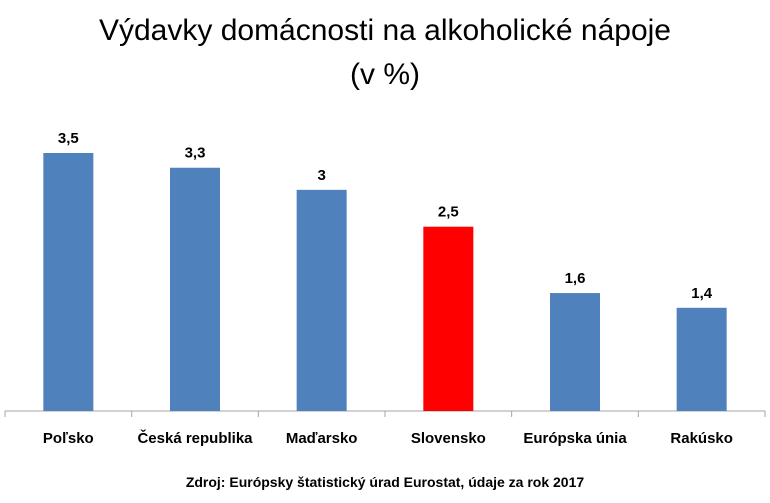 The width and height of the screenshot is (770, 503). I want to click on x-tick-label: Maďarsko, so click(322, 438).